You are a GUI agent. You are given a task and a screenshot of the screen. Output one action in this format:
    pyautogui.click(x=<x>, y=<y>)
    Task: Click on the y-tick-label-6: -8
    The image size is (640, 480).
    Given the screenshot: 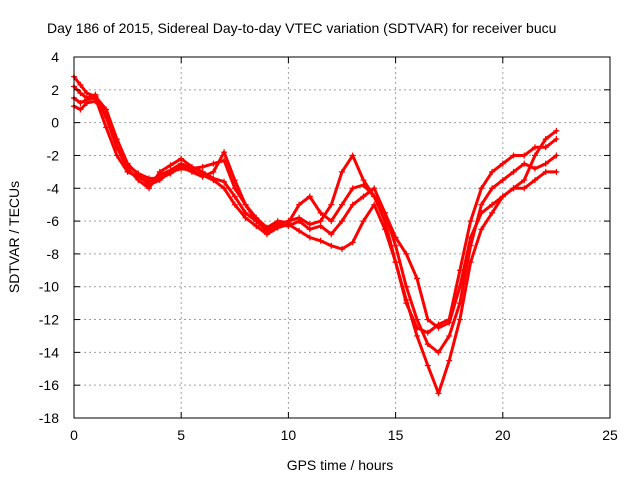 What is the action you would take?
    pyautogui.click(x=53, y=254)
    